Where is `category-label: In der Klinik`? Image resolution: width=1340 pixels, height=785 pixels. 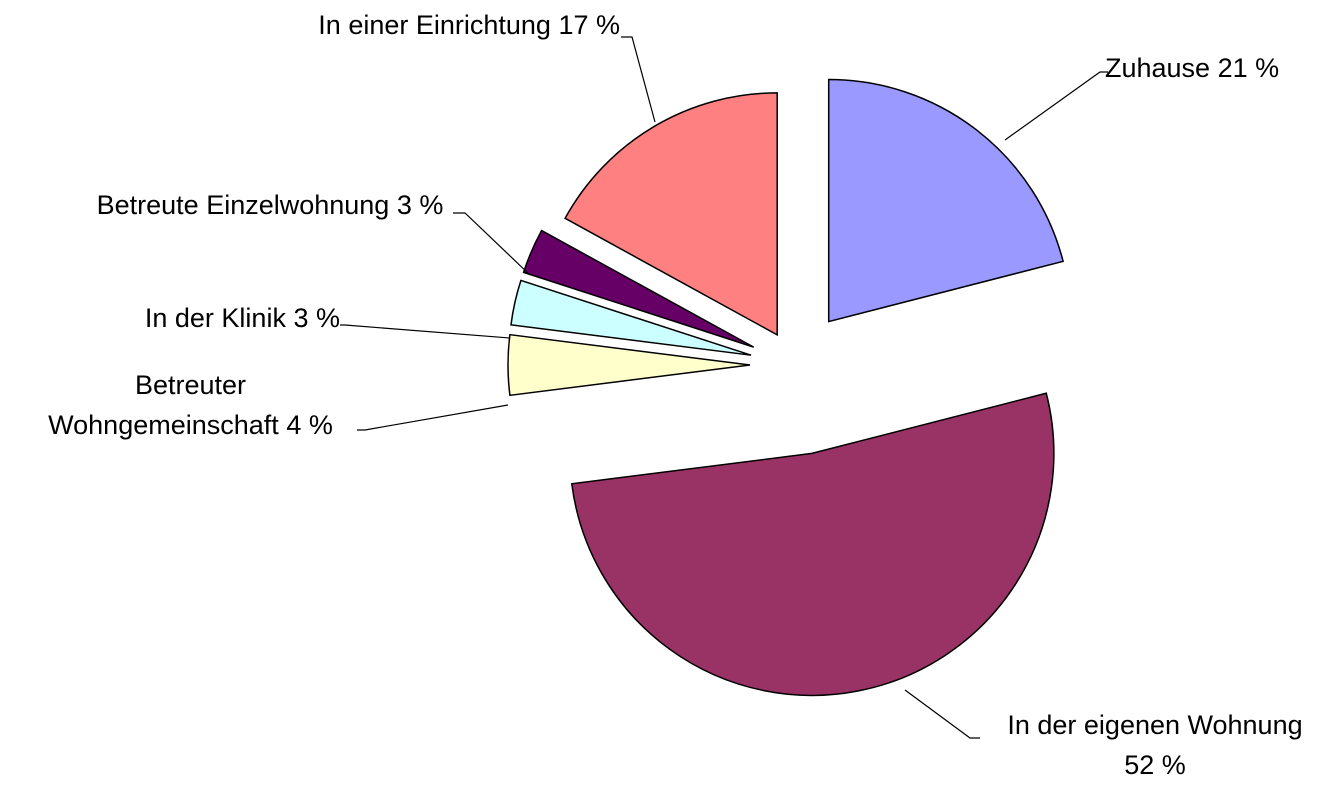
category-label: In der Klinik is located at coordinates (215, 318).